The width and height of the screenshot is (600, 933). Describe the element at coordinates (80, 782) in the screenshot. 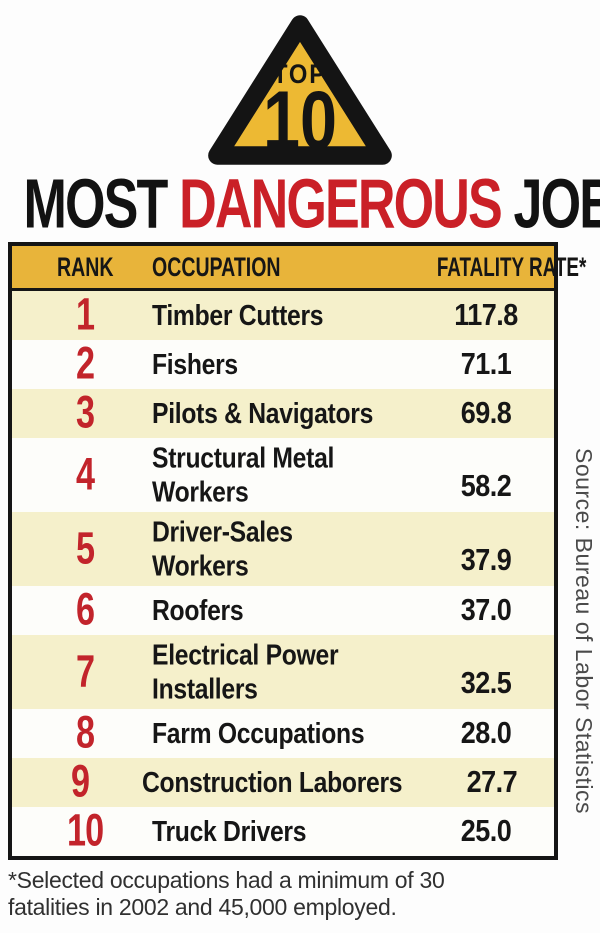

I see `rank-cell: 9` at that location.